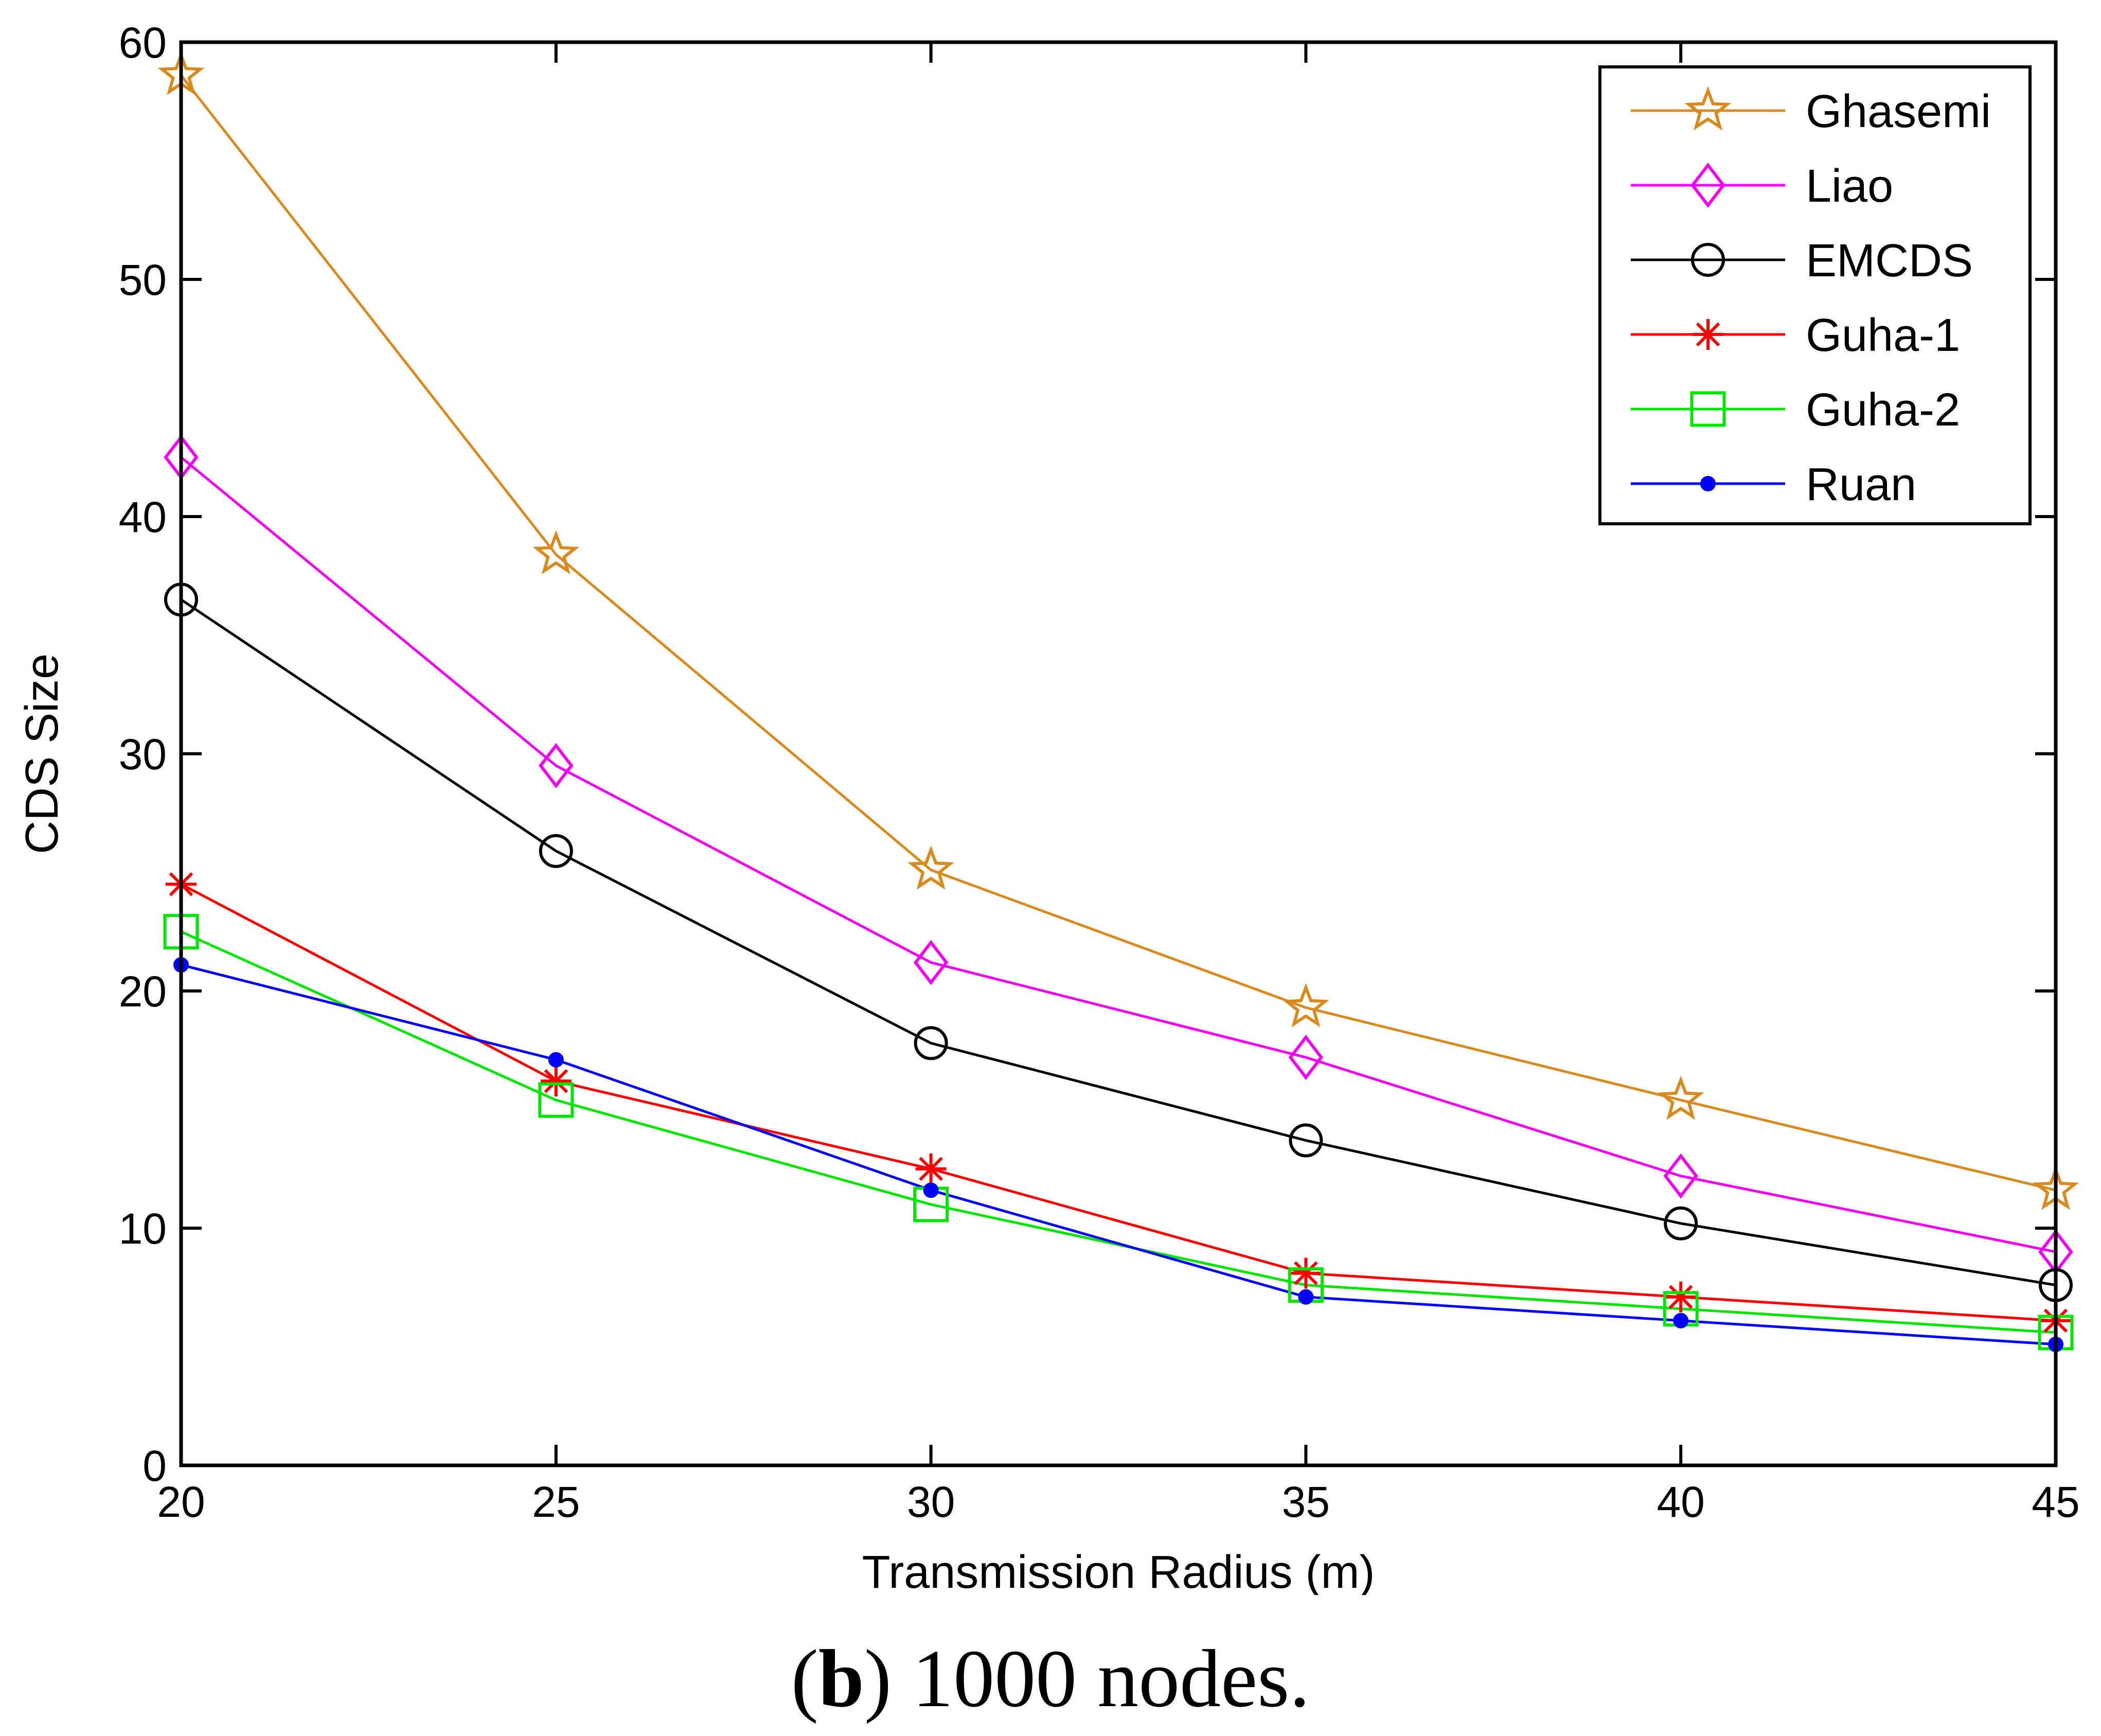 This screenshot has width=2101, height=1736. What do you see at coordinates (181, 1502) in the screenshot?
I see `x-tick-label: 20` at bounding box center [181, 1502].